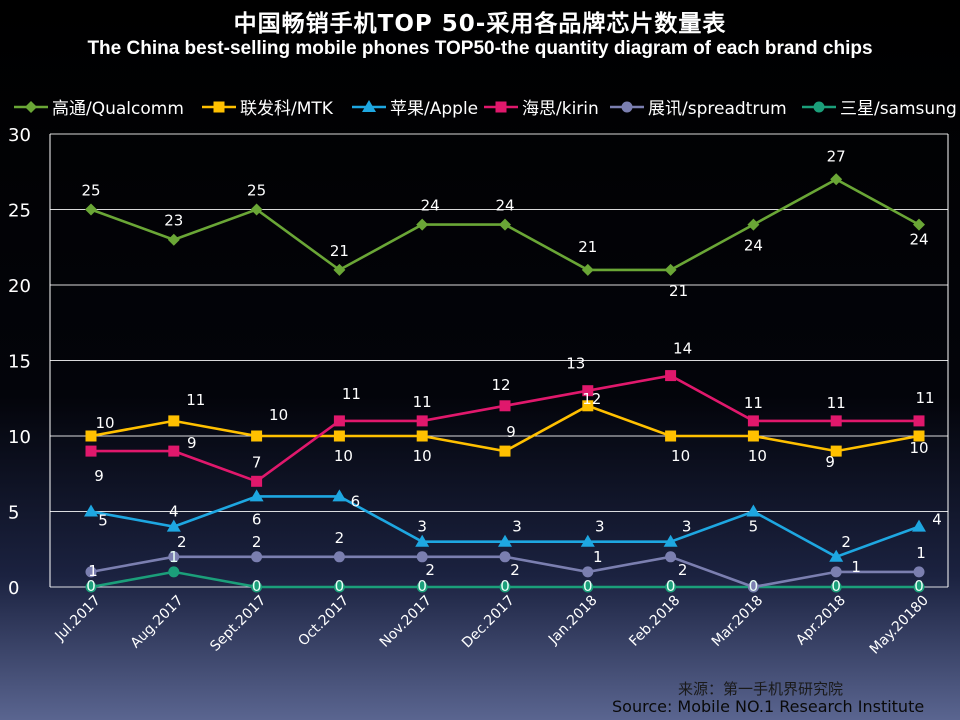 The image size is (960, 720). What do you see at coordinates (434, 109) in the screenshot?
I see `legend-label: 苹果/Apple` at bounding box center [434, 109].